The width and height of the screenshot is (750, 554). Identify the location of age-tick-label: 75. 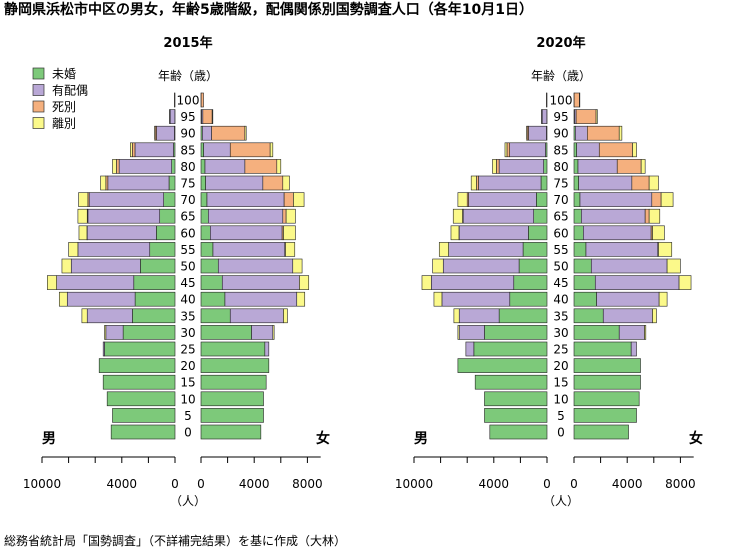
(560, 184).